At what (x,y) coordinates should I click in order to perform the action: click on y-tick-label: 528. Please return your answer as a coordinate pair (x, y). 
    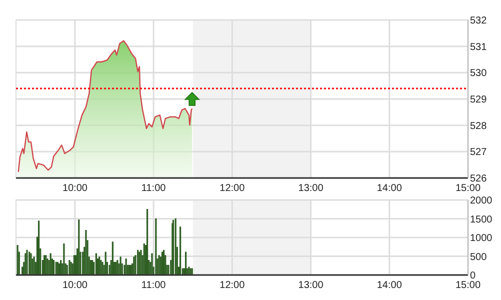
    Looking at the image, I should click on (479, 126).